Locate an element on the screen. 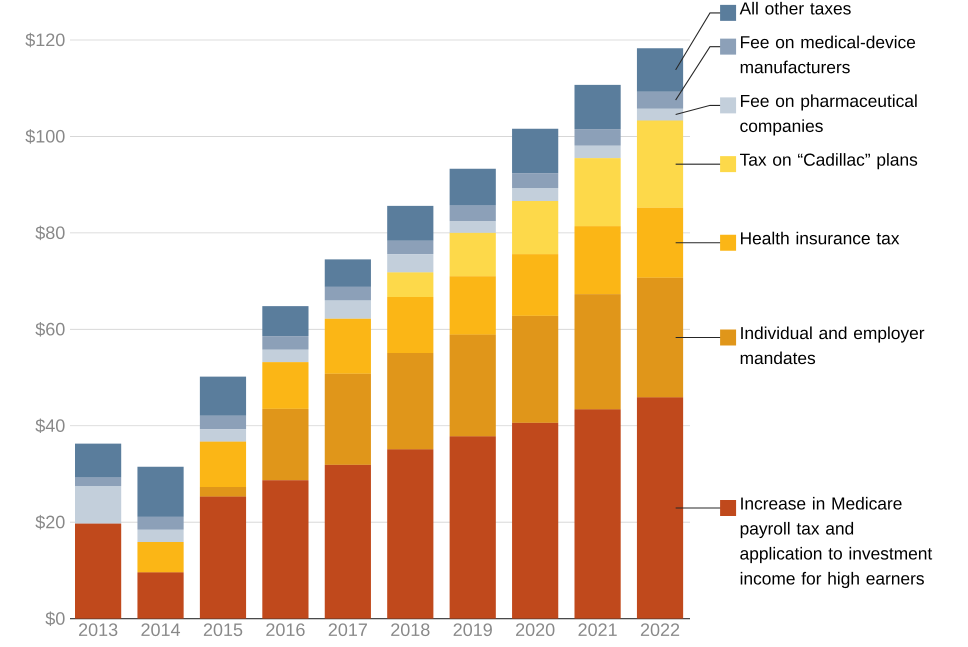 The width and height of the screenshot is (968, 647). x-tick-label: 2014 is located at coordinates (160, 630).